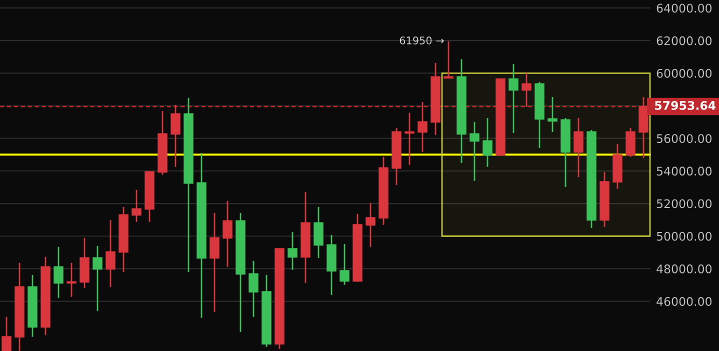  What do you see at coordinates (684, 236) in the screenshot?
I see `y-tick-label: 50000.00` at bounding box center [684, 236].